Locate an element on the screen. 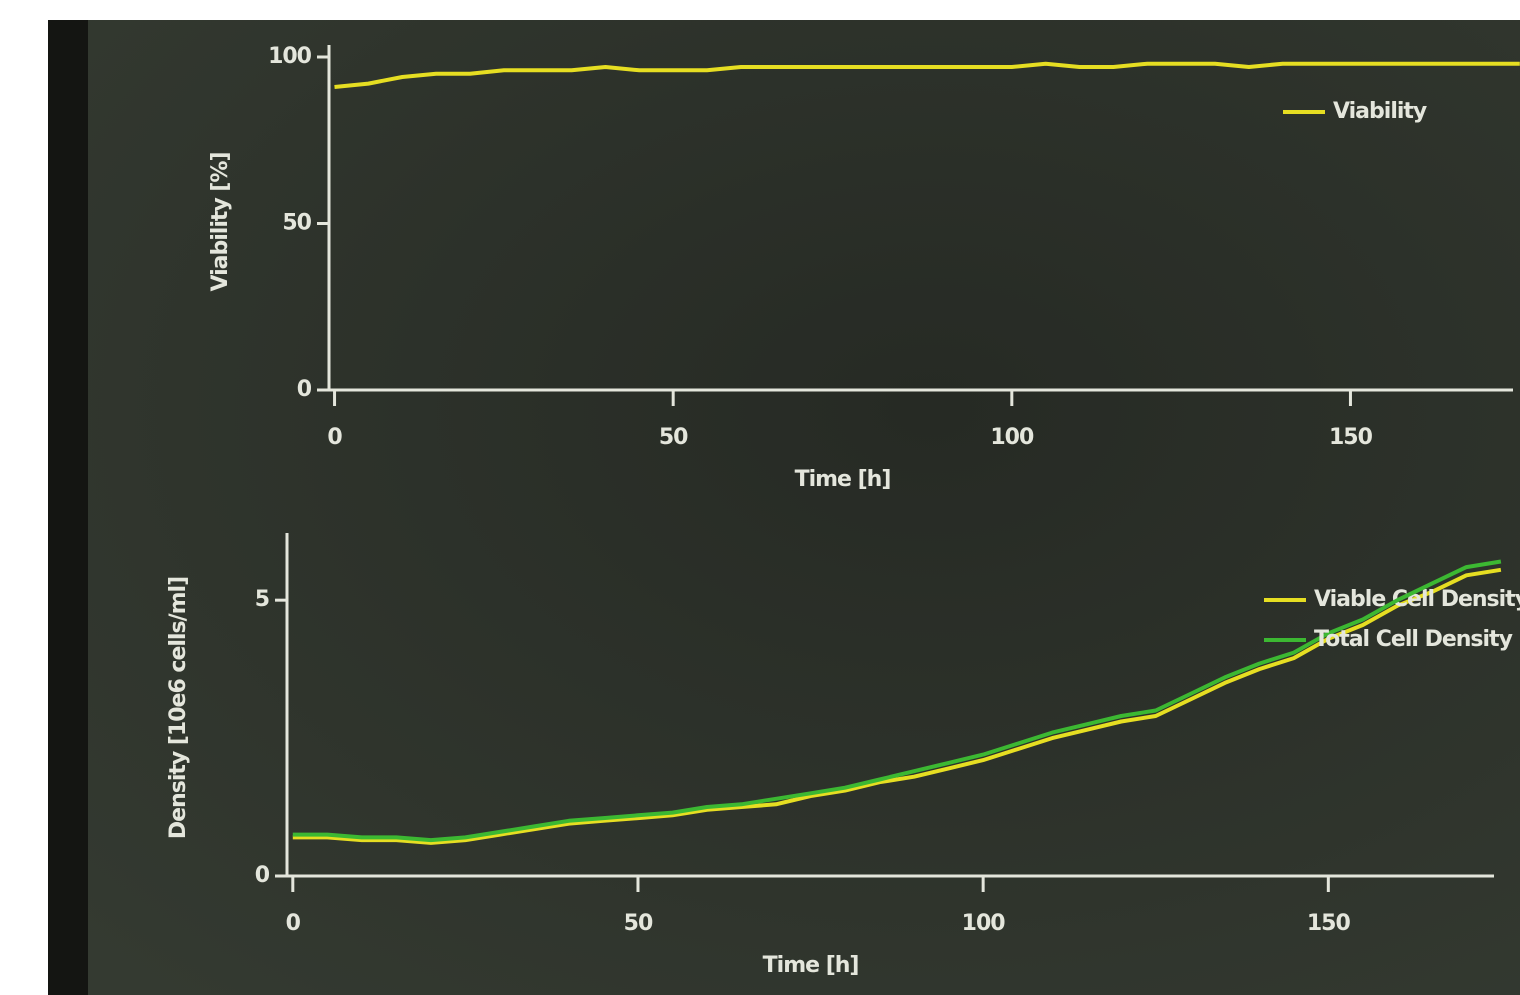 This screenshot has width=1520, height=995. y-tick-label: 100 is located at coordinates (290, 56).